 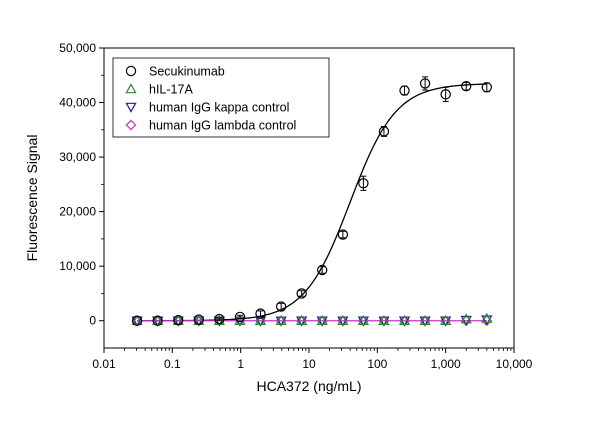 I want to click on x-tick-label: 1, so click(x=240, y=364).